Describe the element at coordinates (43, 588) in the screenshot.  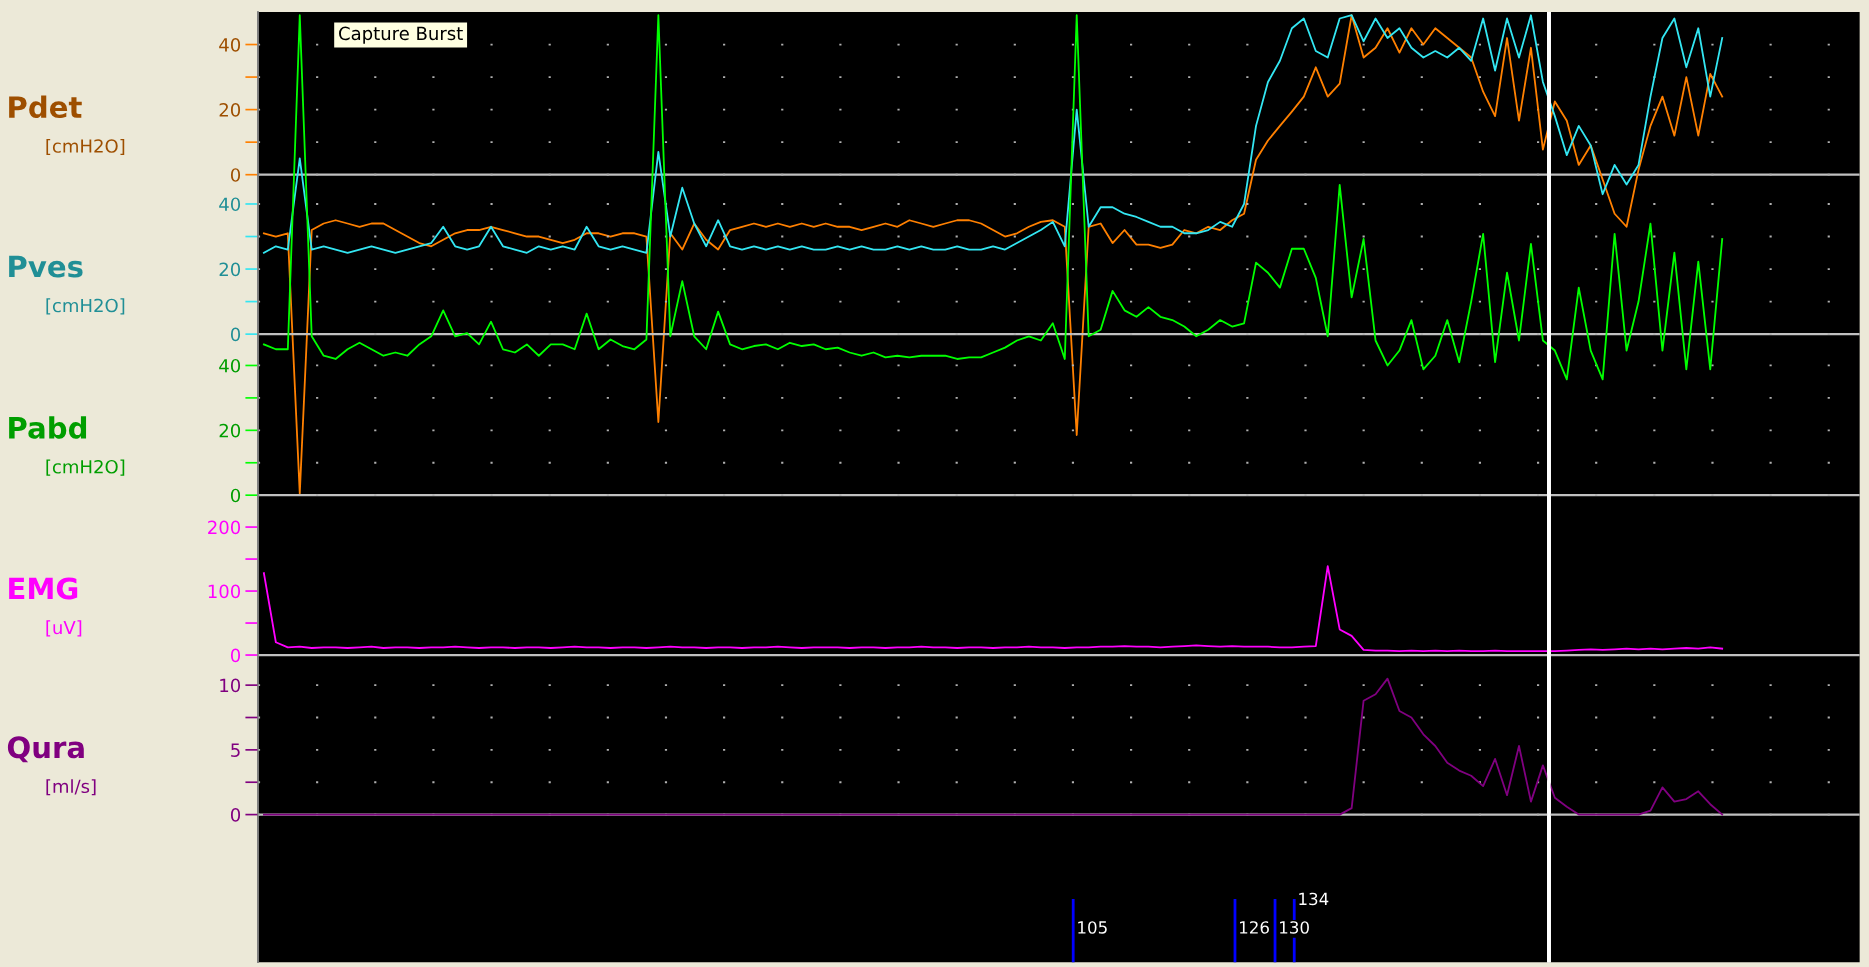
I see `y-axis-title: EMG` at that location.